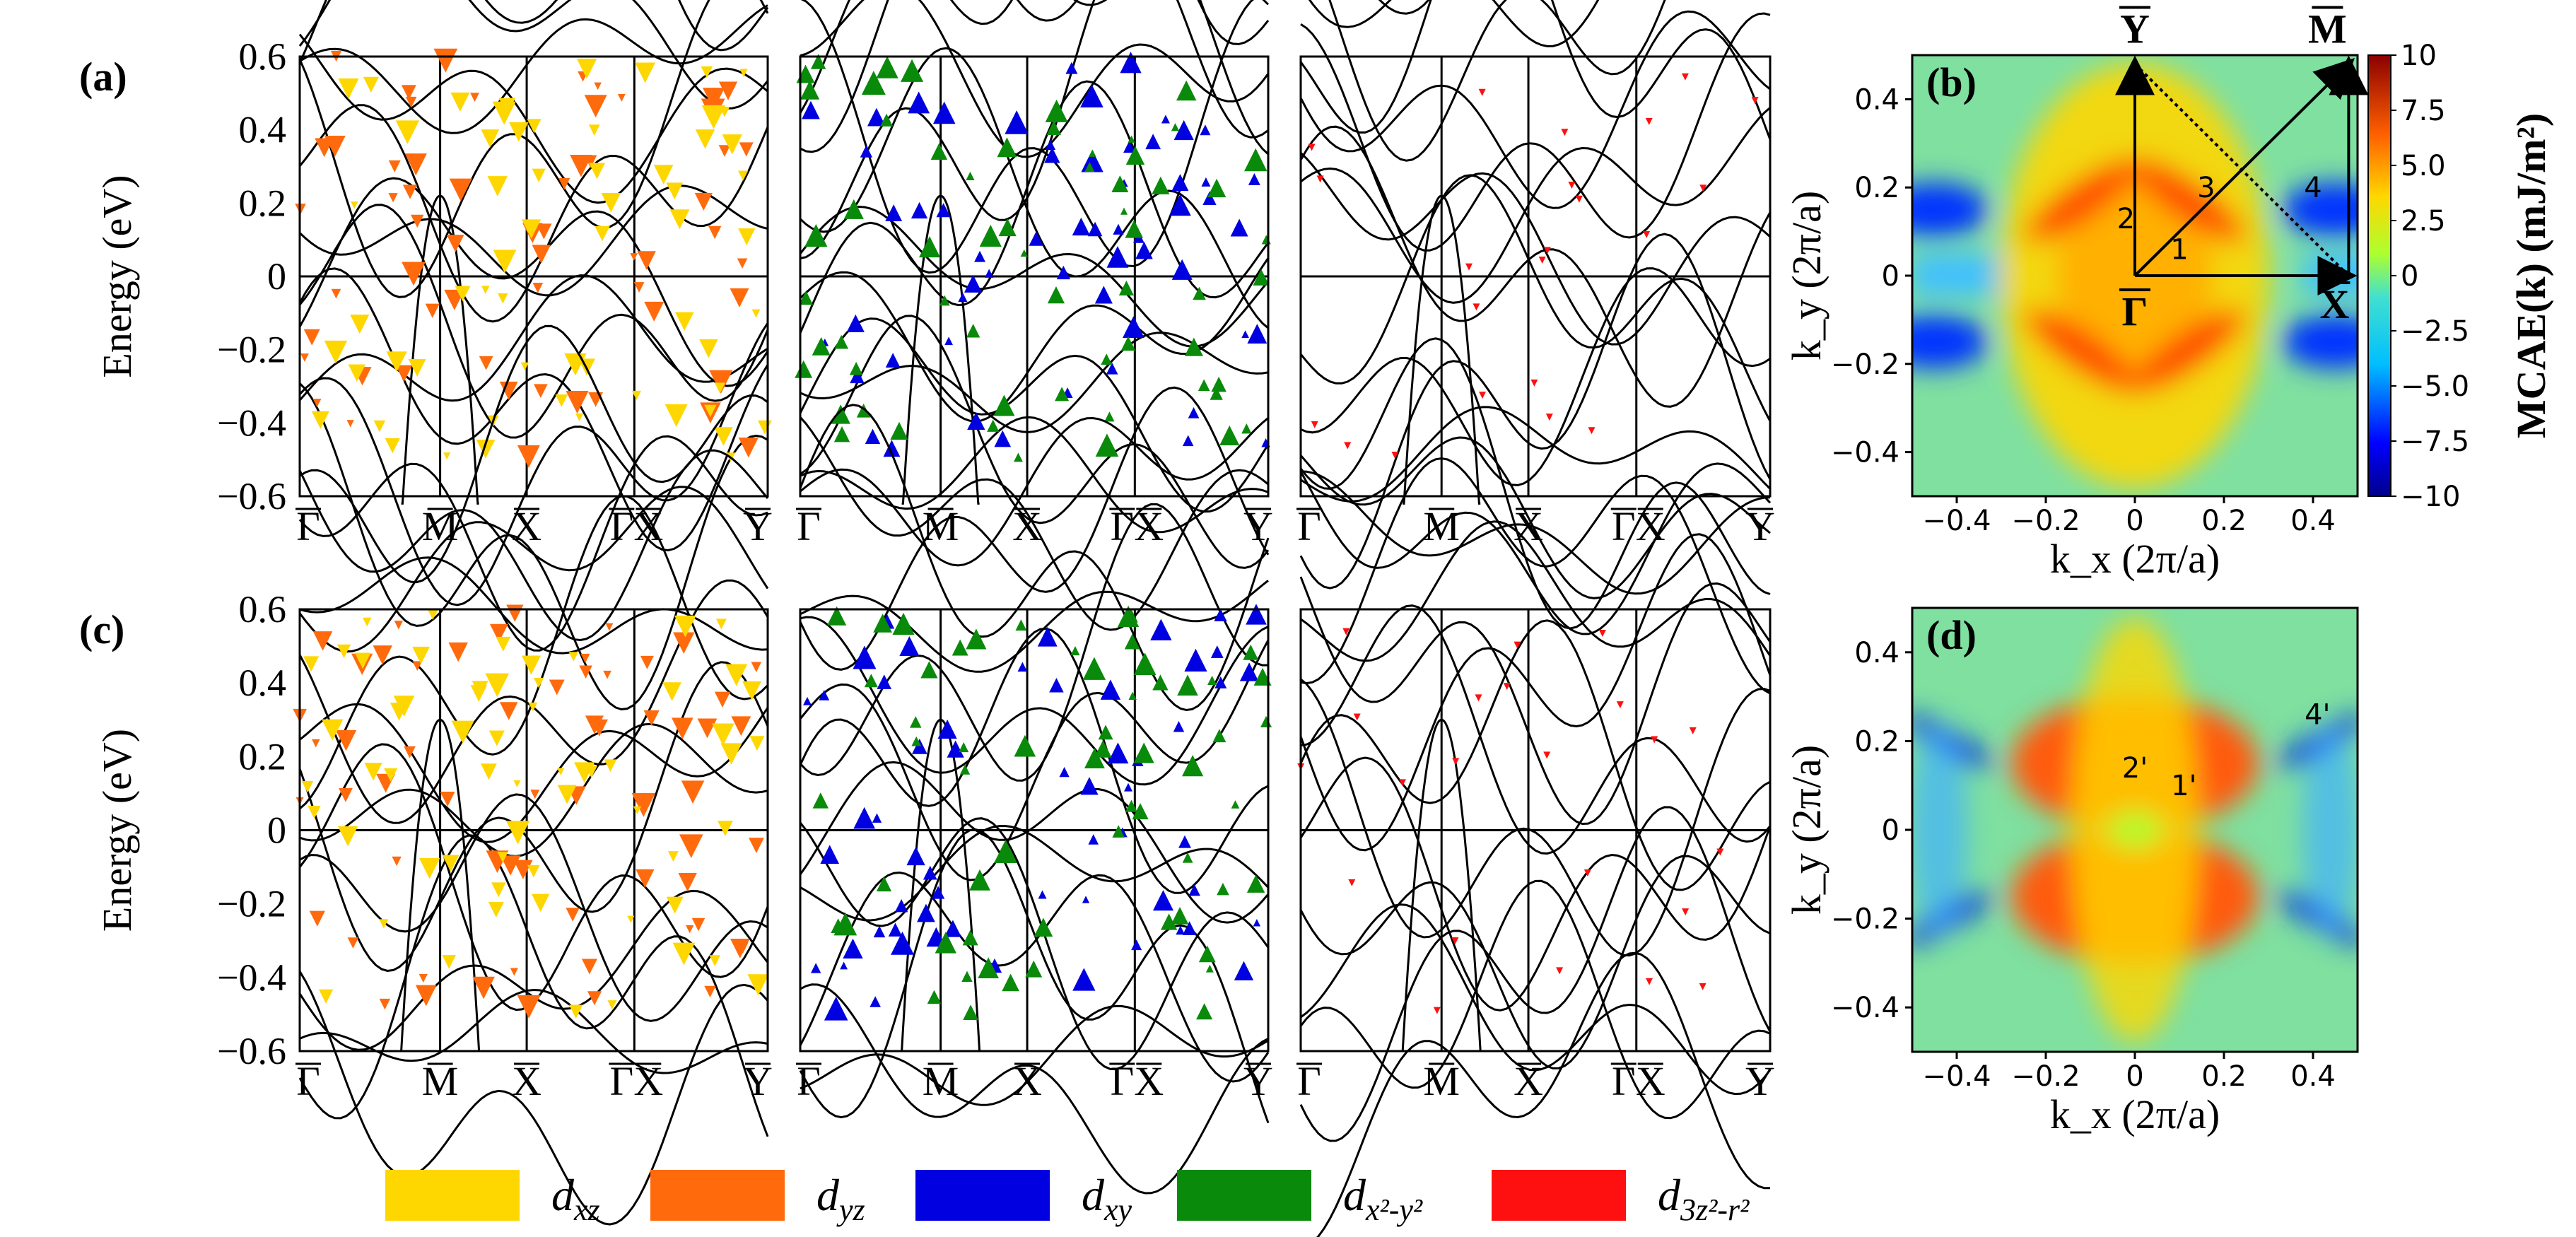 The height and width of the screenshot is (1237, 2576). Describe the element at coordinates (1624, 1081) in the screenshot. I see `x-tick-label-3: Γ` at that location.